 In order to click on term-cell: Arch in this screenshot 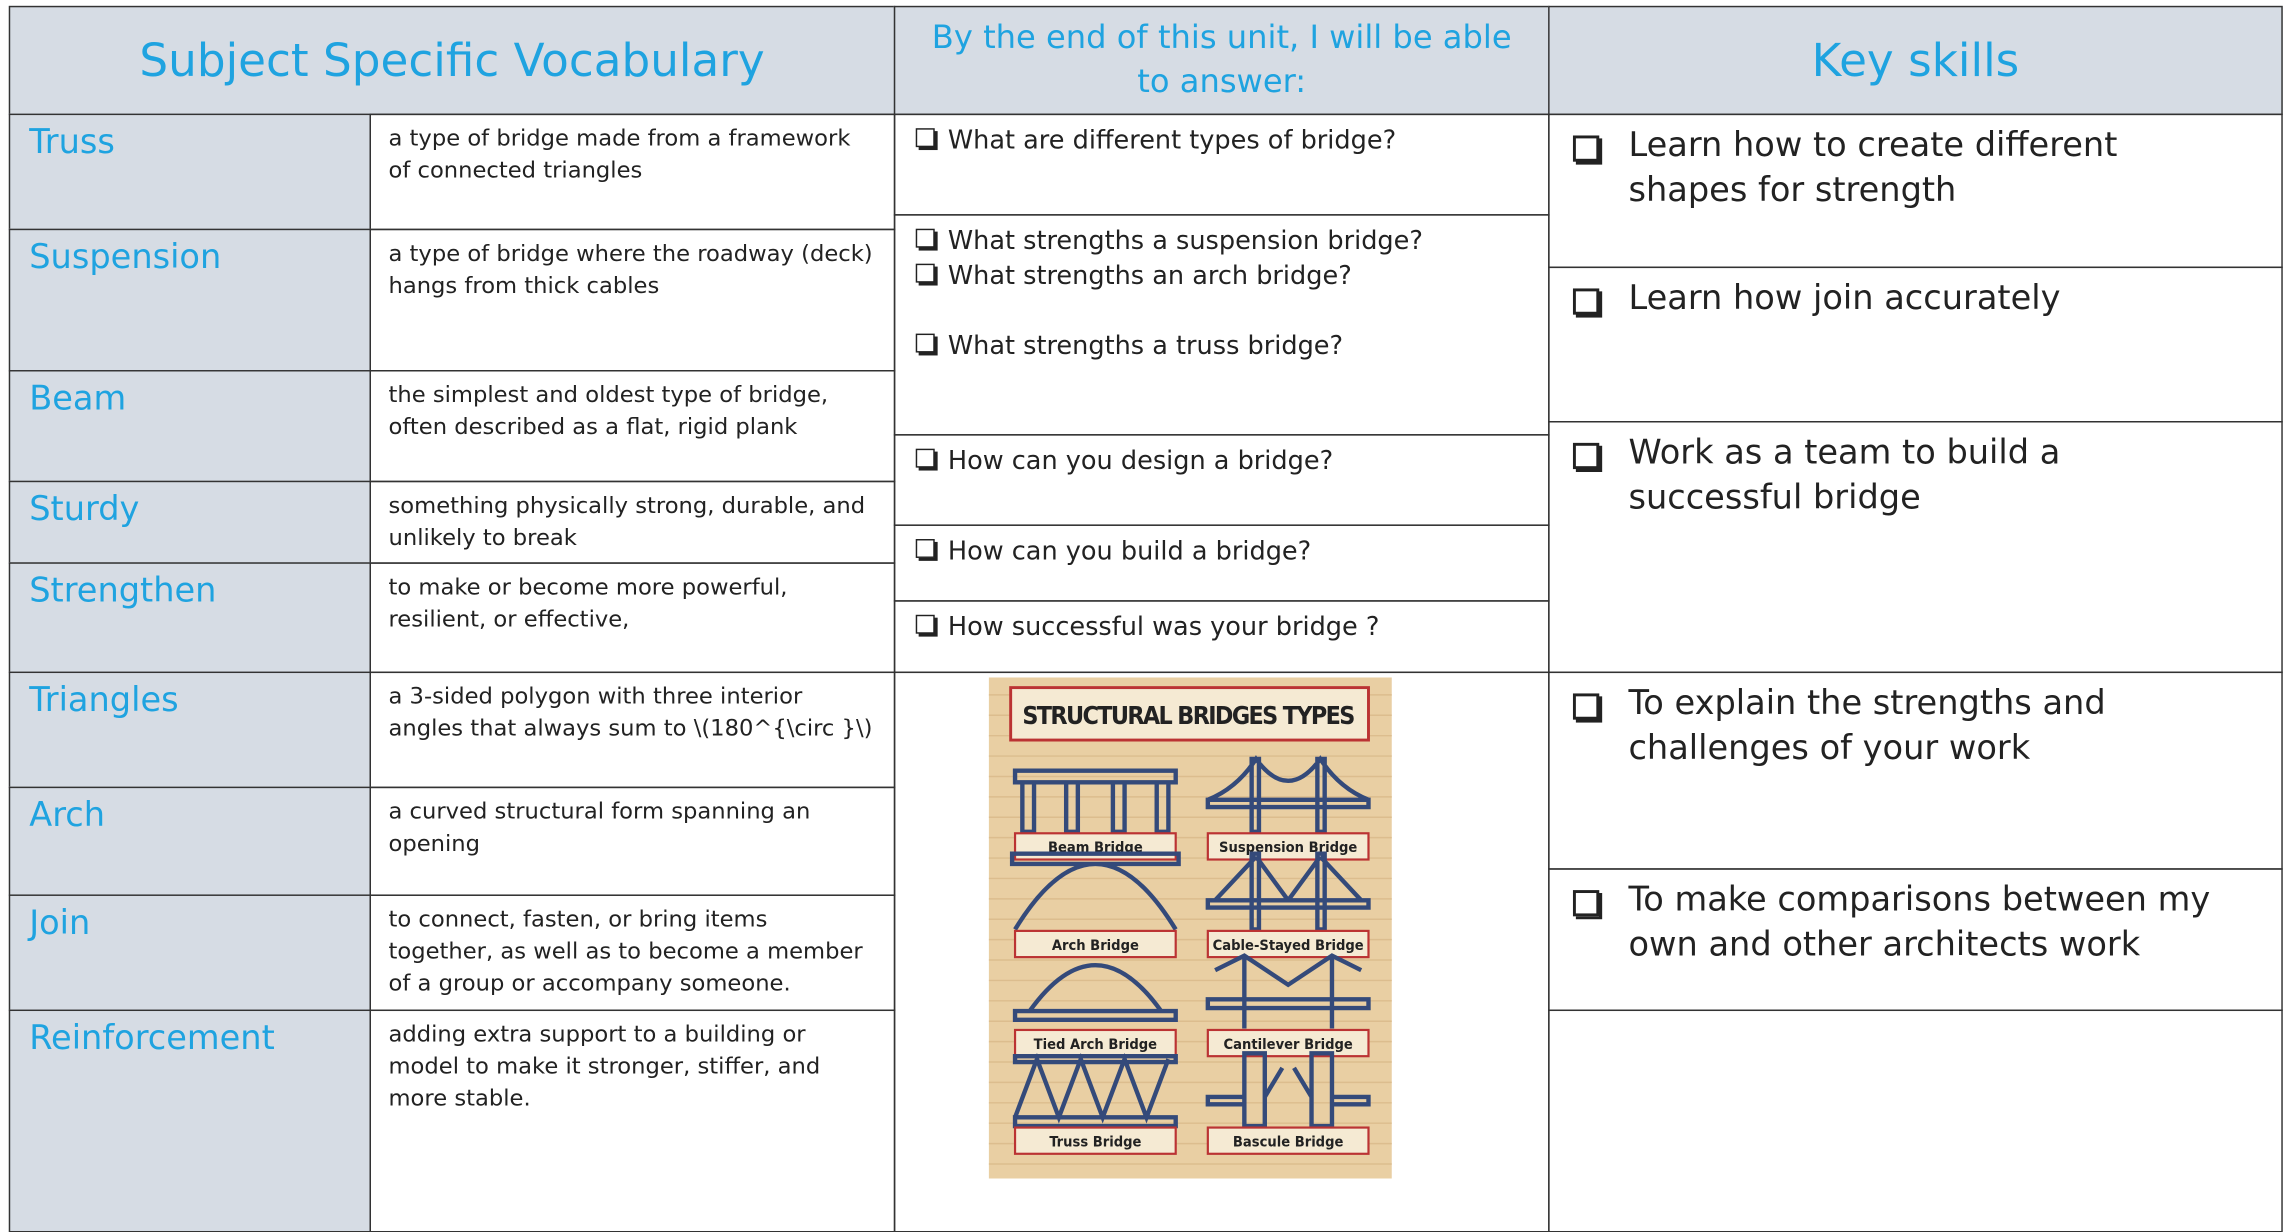, I will do `click(189, 841)`.